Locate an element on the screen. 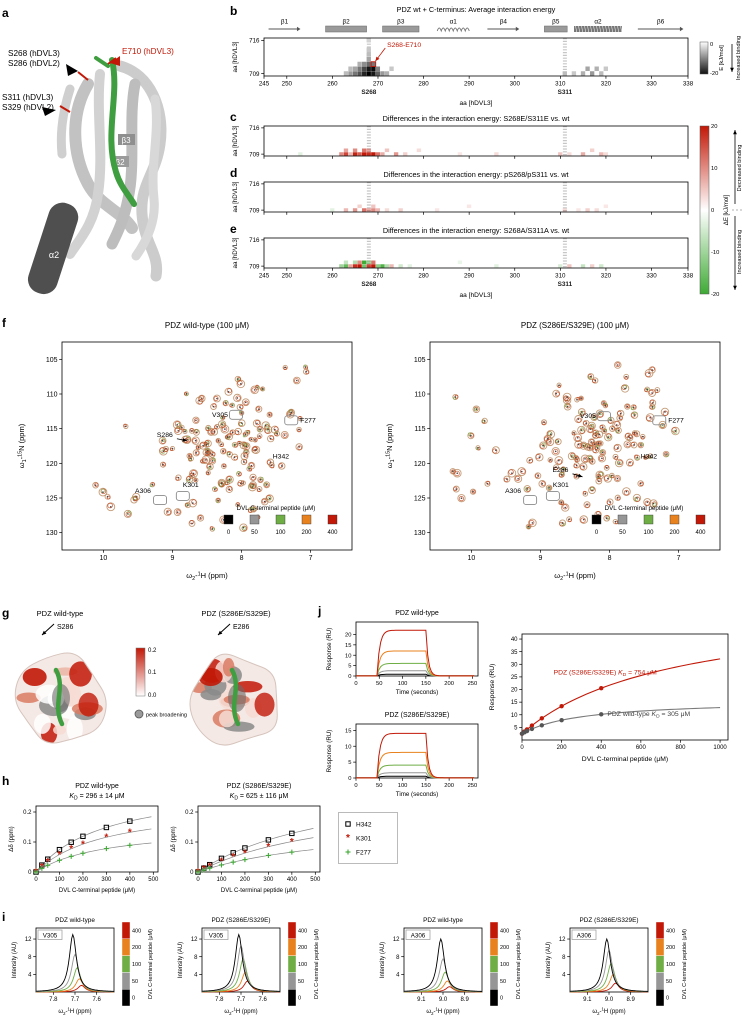 The width and height of the screenshot is (742, 1024). conc-colorbar-2: 0 50 100 200 400 DVL C-terminal peptide (μM) is located at coordinates (303, 964).